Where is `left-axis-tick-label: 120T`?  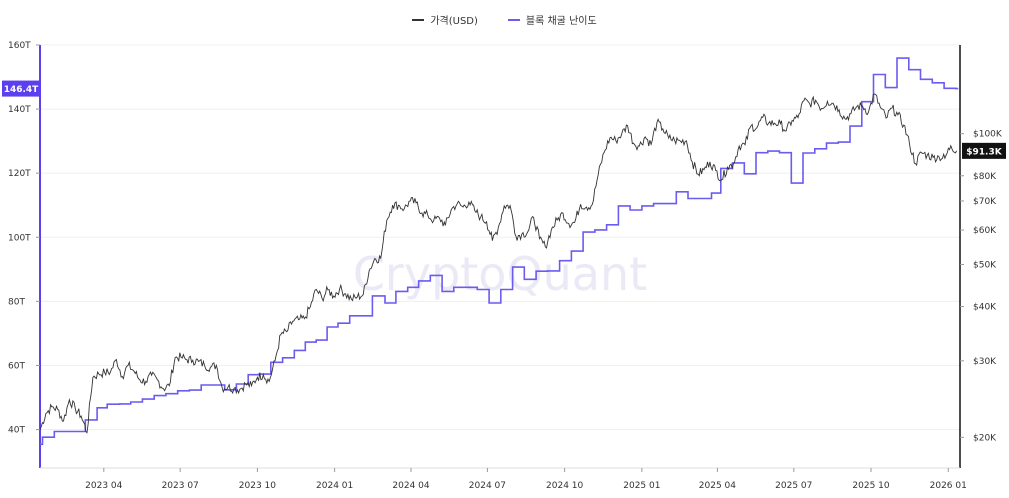 left-axis-tick-label: 120T is located at coordinates (19, 174).